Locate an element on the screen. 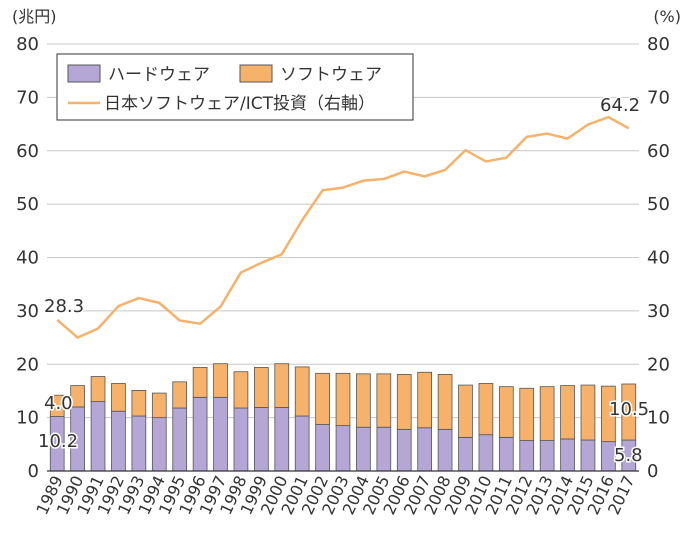  legend-swatch-software is located at coordinates (256, 73).